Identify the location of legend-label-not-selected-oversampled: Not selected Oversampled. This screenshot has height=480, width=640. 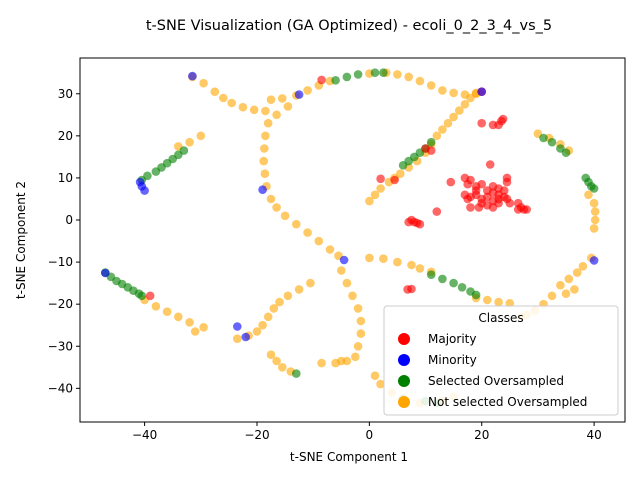
(507, 402).